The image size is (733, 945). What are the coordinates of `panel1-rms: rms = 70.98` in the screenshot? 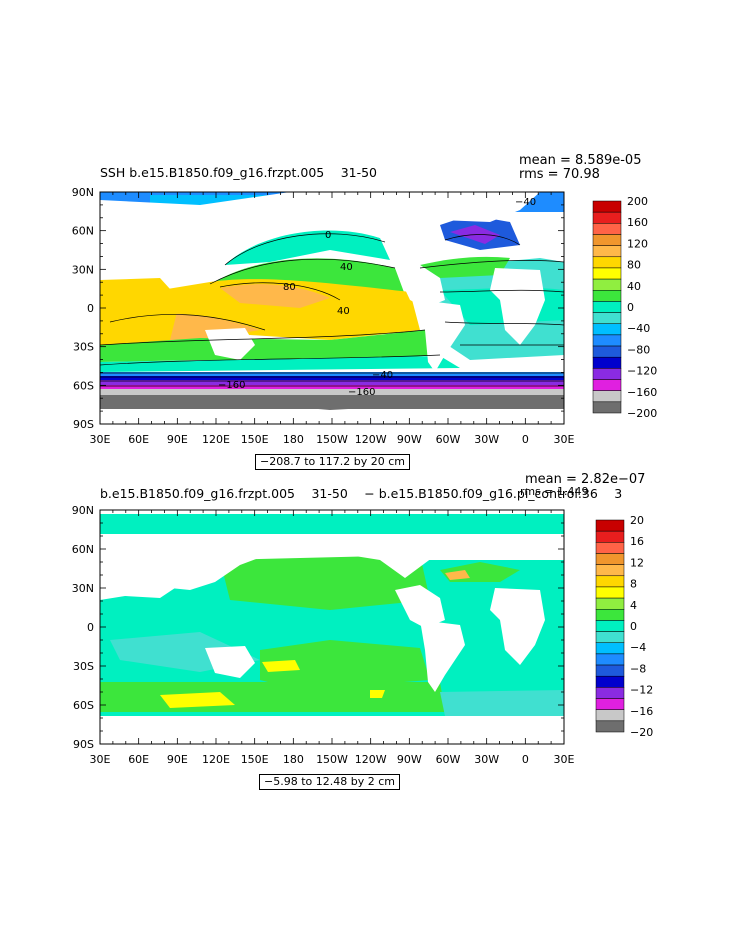 It's located at (559, 174).